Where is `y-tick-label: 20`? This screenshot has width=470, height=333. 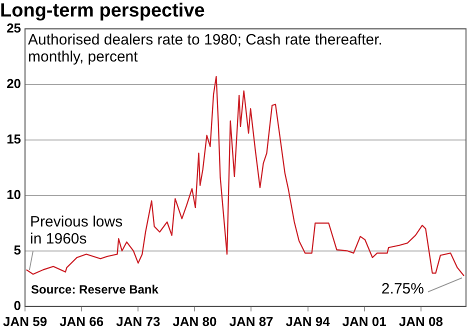 y-tick-label: 20 is located at coordinates (14, 83).